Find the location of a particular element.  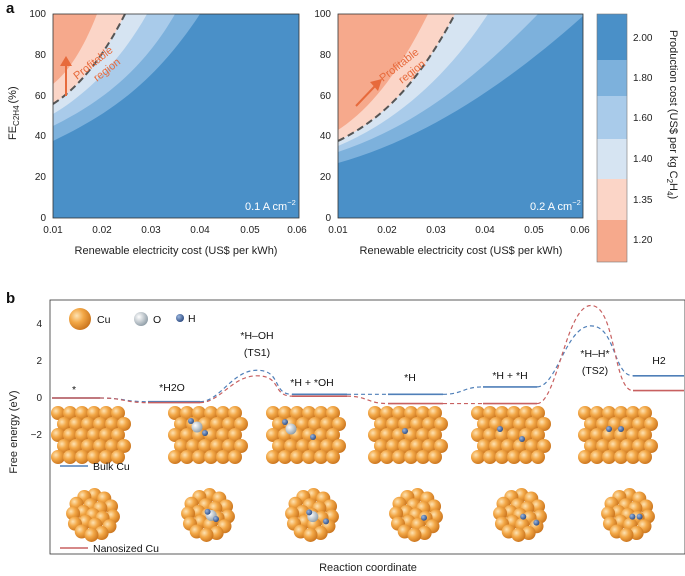

y-tick: 100 is located at coordinates (37, 14).